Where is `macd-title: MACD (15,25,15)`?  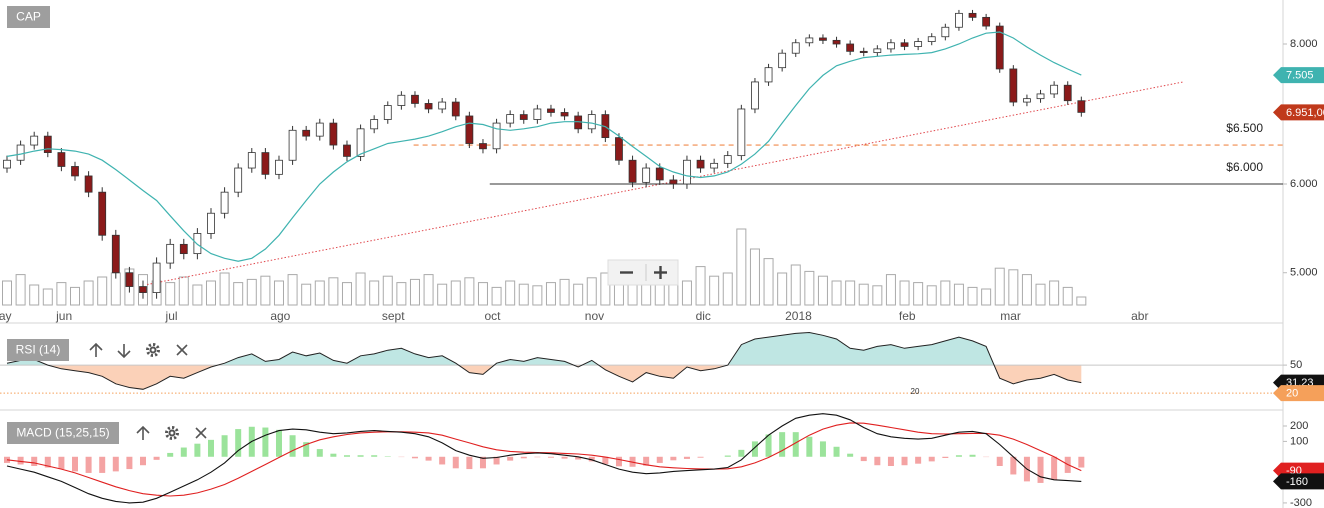
macd-title: MACD (15,25,15) is located at coordinates (62, 433).